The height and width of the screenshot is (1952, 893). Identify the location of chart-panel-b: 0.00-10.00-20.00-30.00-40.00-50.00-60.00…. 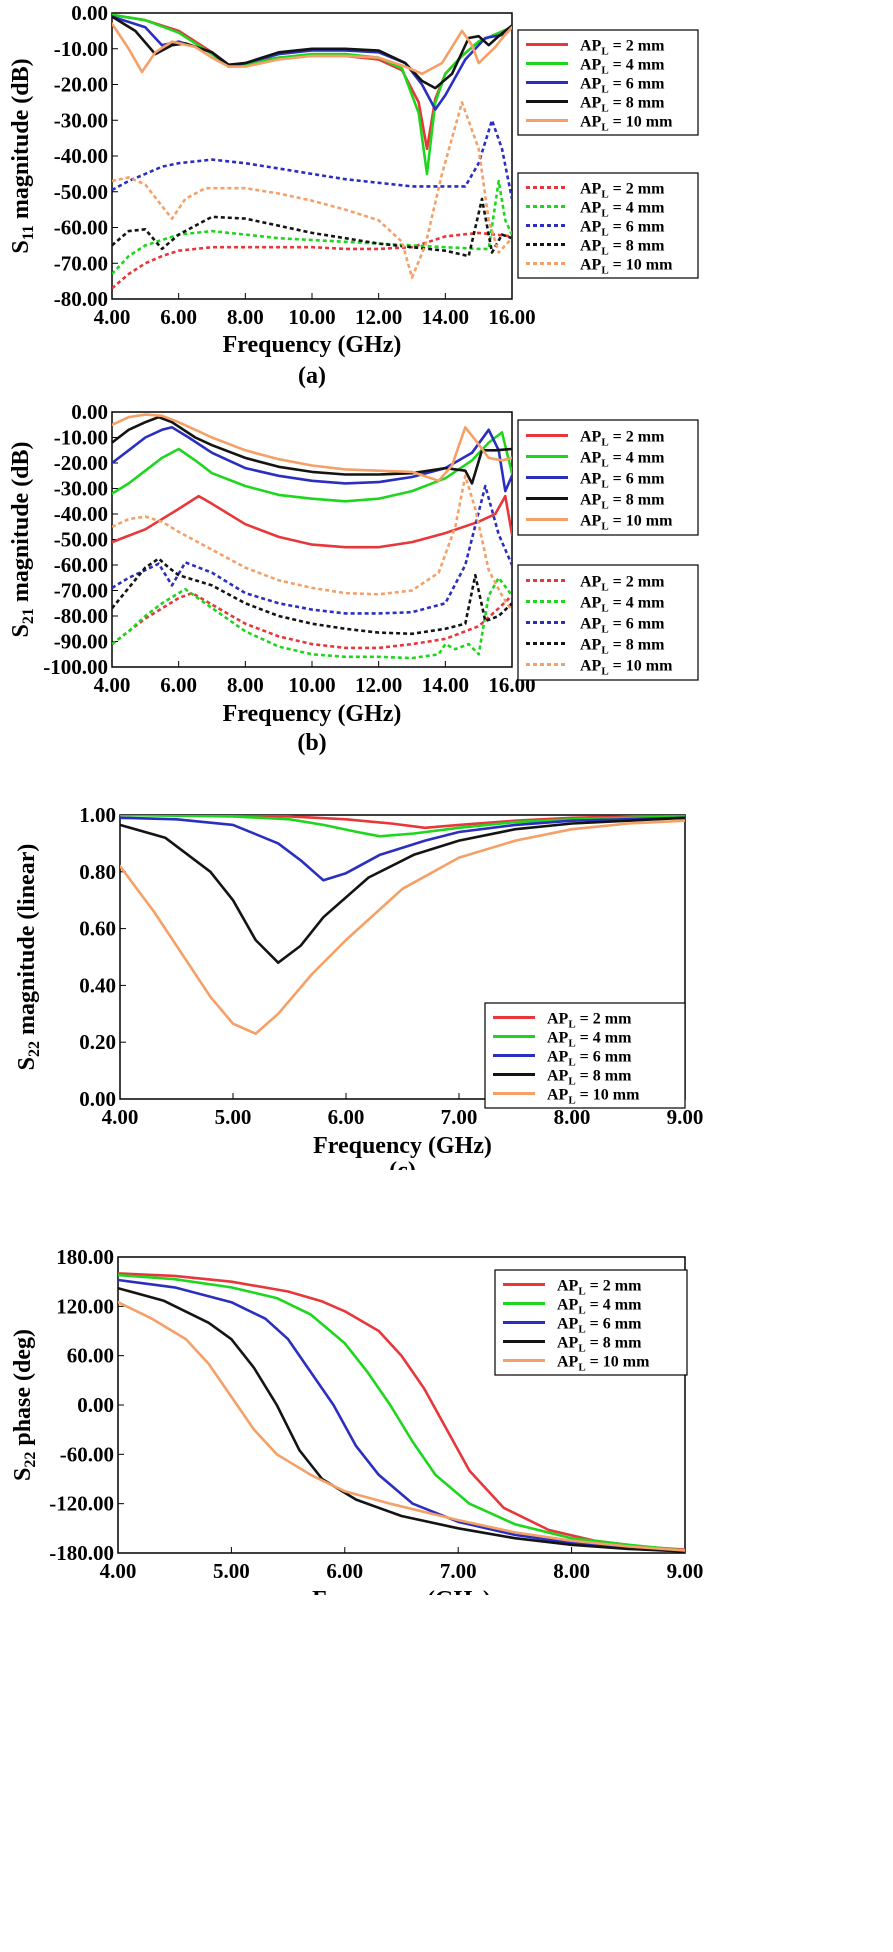
(353, 578).